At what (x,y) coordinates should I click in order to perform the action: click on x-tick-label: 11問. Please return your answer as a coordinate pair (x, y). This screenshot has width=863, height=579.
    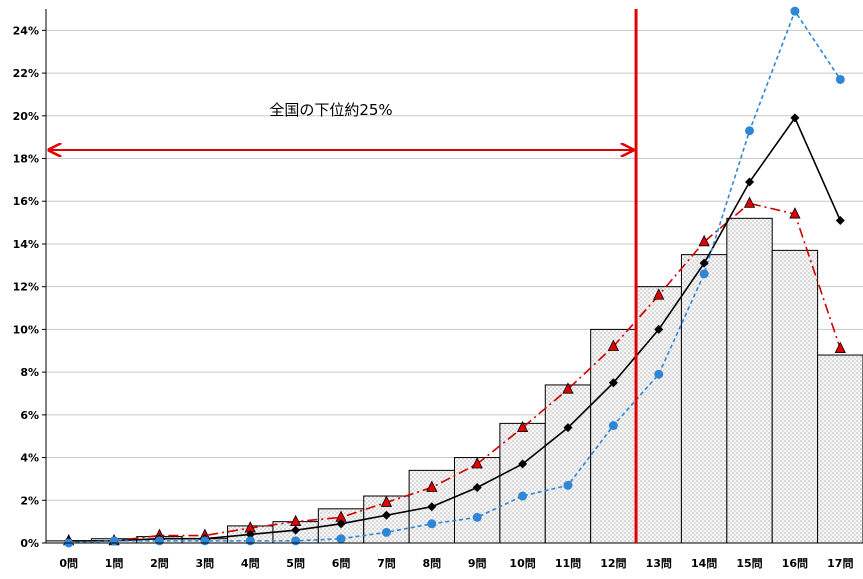
    Looking at the image, I should click on (568, 563).